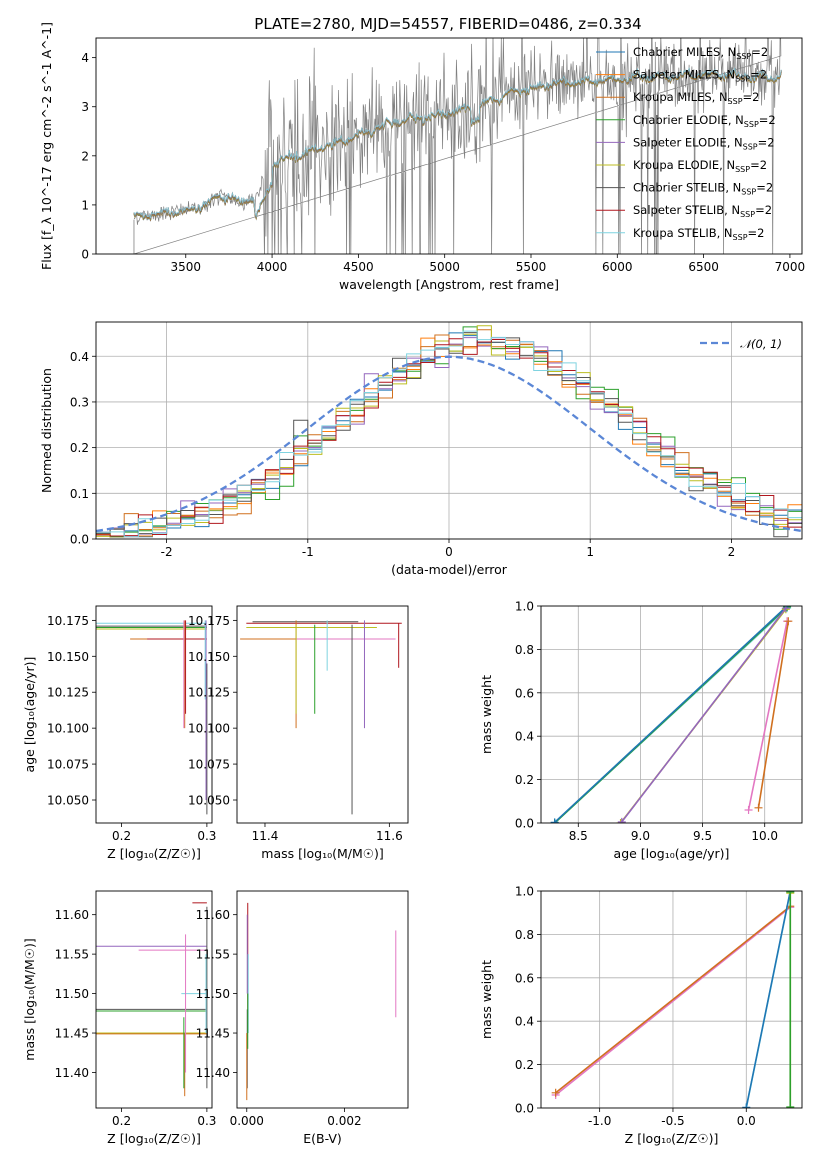 This screenshot has height=1170, width=819. Describe the element at coordinates (764, 836) in the screenshot. I see `age_weight-xtick-label: 10.0` at that location.